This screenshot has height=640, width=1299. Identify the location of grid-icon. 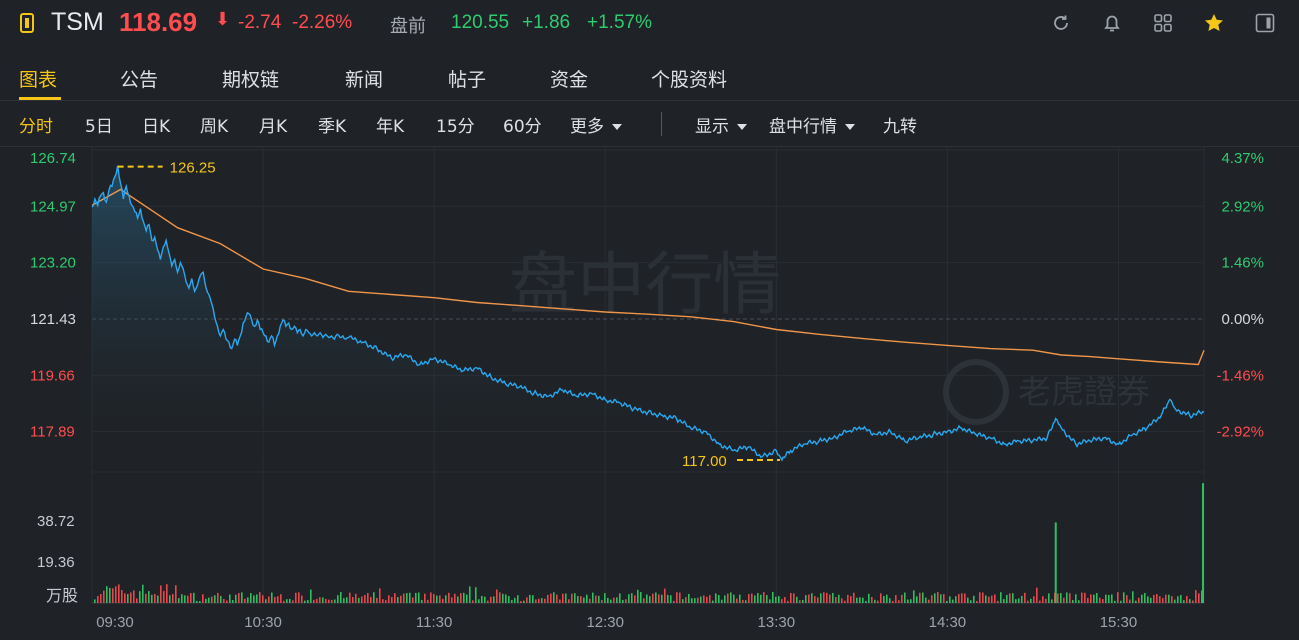
(1163, 23).